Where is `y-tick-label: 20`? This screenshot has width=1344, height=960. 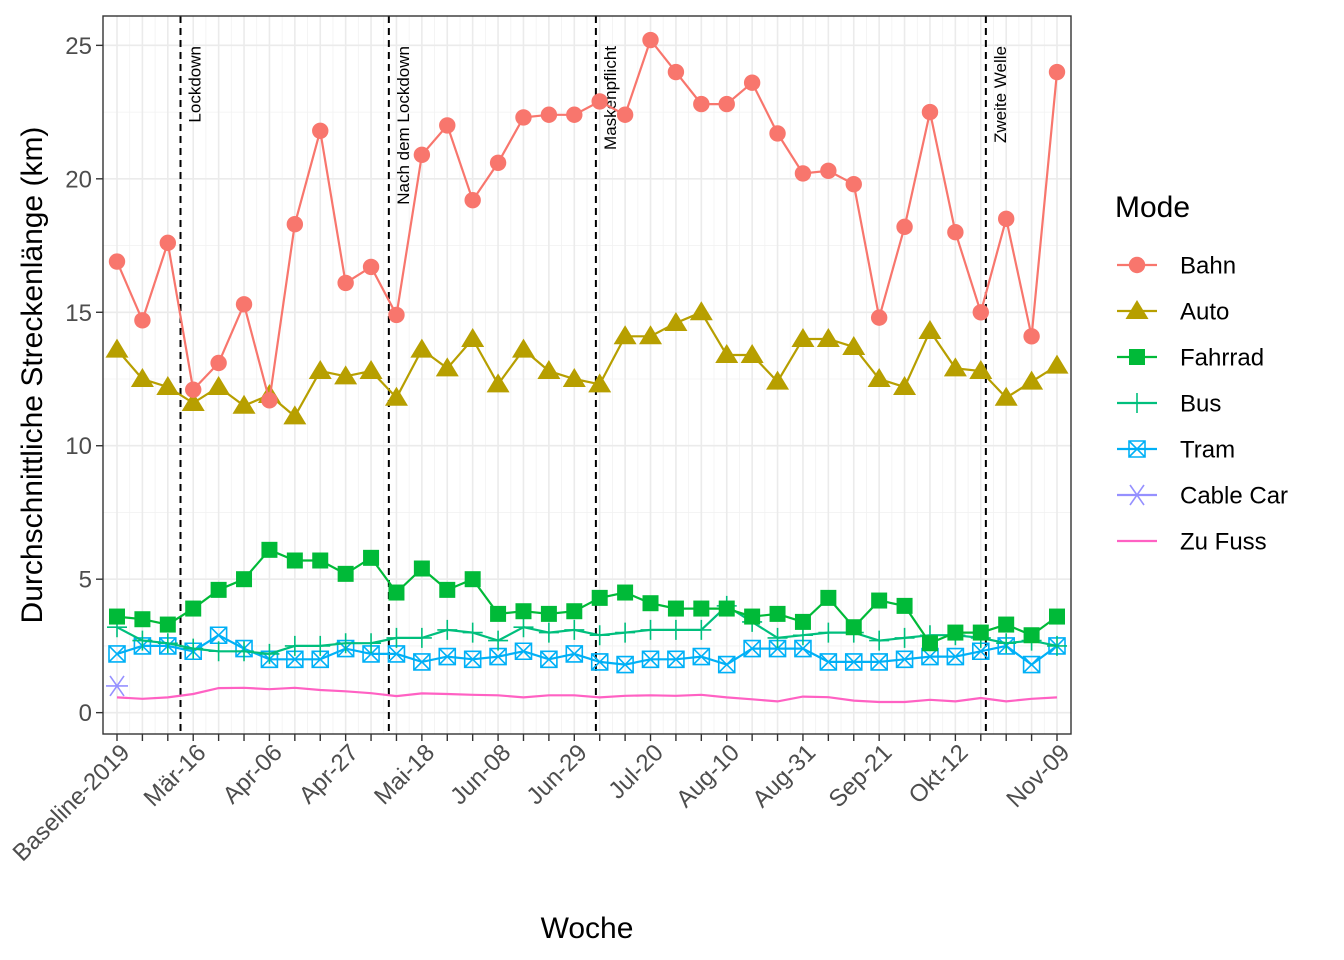 y-tick-label: 20 is located at coordinates (78, 179).